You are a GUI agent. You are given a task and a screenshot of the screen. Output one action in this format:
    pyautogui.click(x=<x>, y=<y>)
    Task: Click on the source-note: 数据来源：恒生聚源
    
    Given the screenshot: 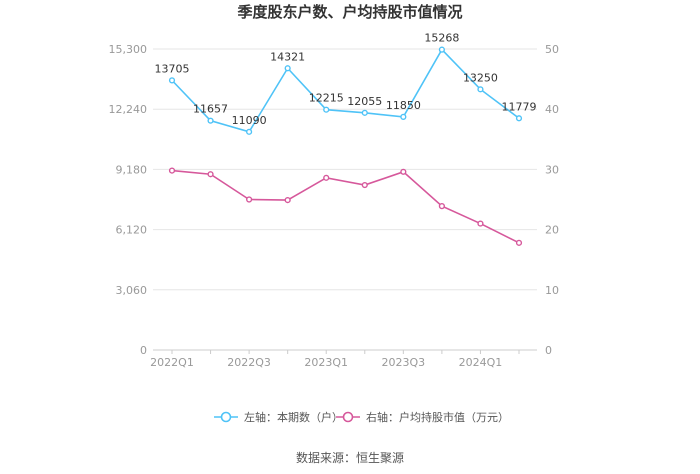 What is the action you would take?
    pyautogui.click(x=350, y=457)
    